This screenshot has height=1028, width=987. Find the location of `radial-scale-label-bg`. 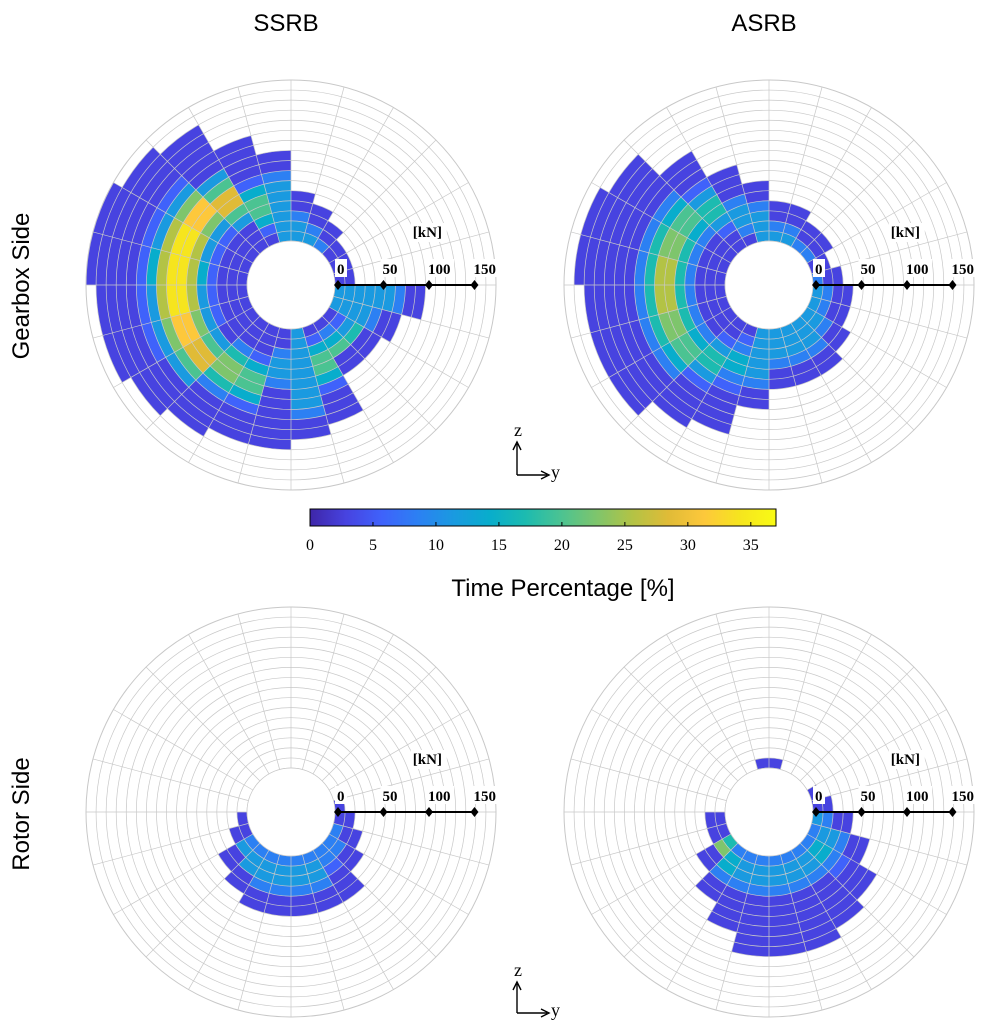

radial-scale-label-bg is located at coordinates (963, 795).